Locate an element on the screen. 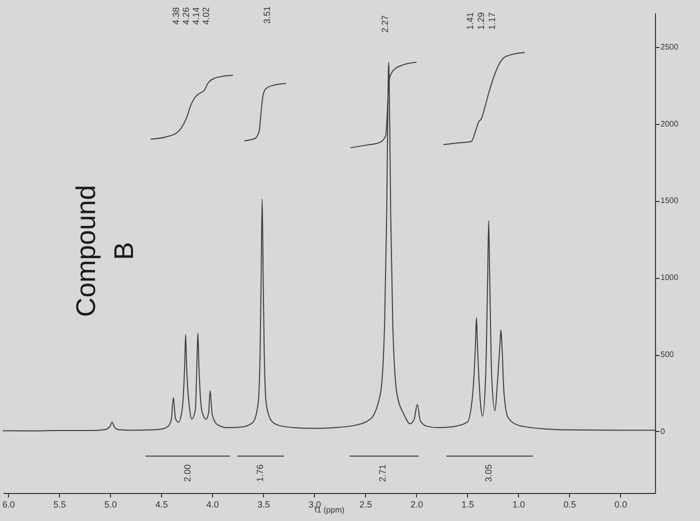 This screenshot has width=700, height=521. x-axis-title: f1 (ppm) is located at coordinates (329, 510).